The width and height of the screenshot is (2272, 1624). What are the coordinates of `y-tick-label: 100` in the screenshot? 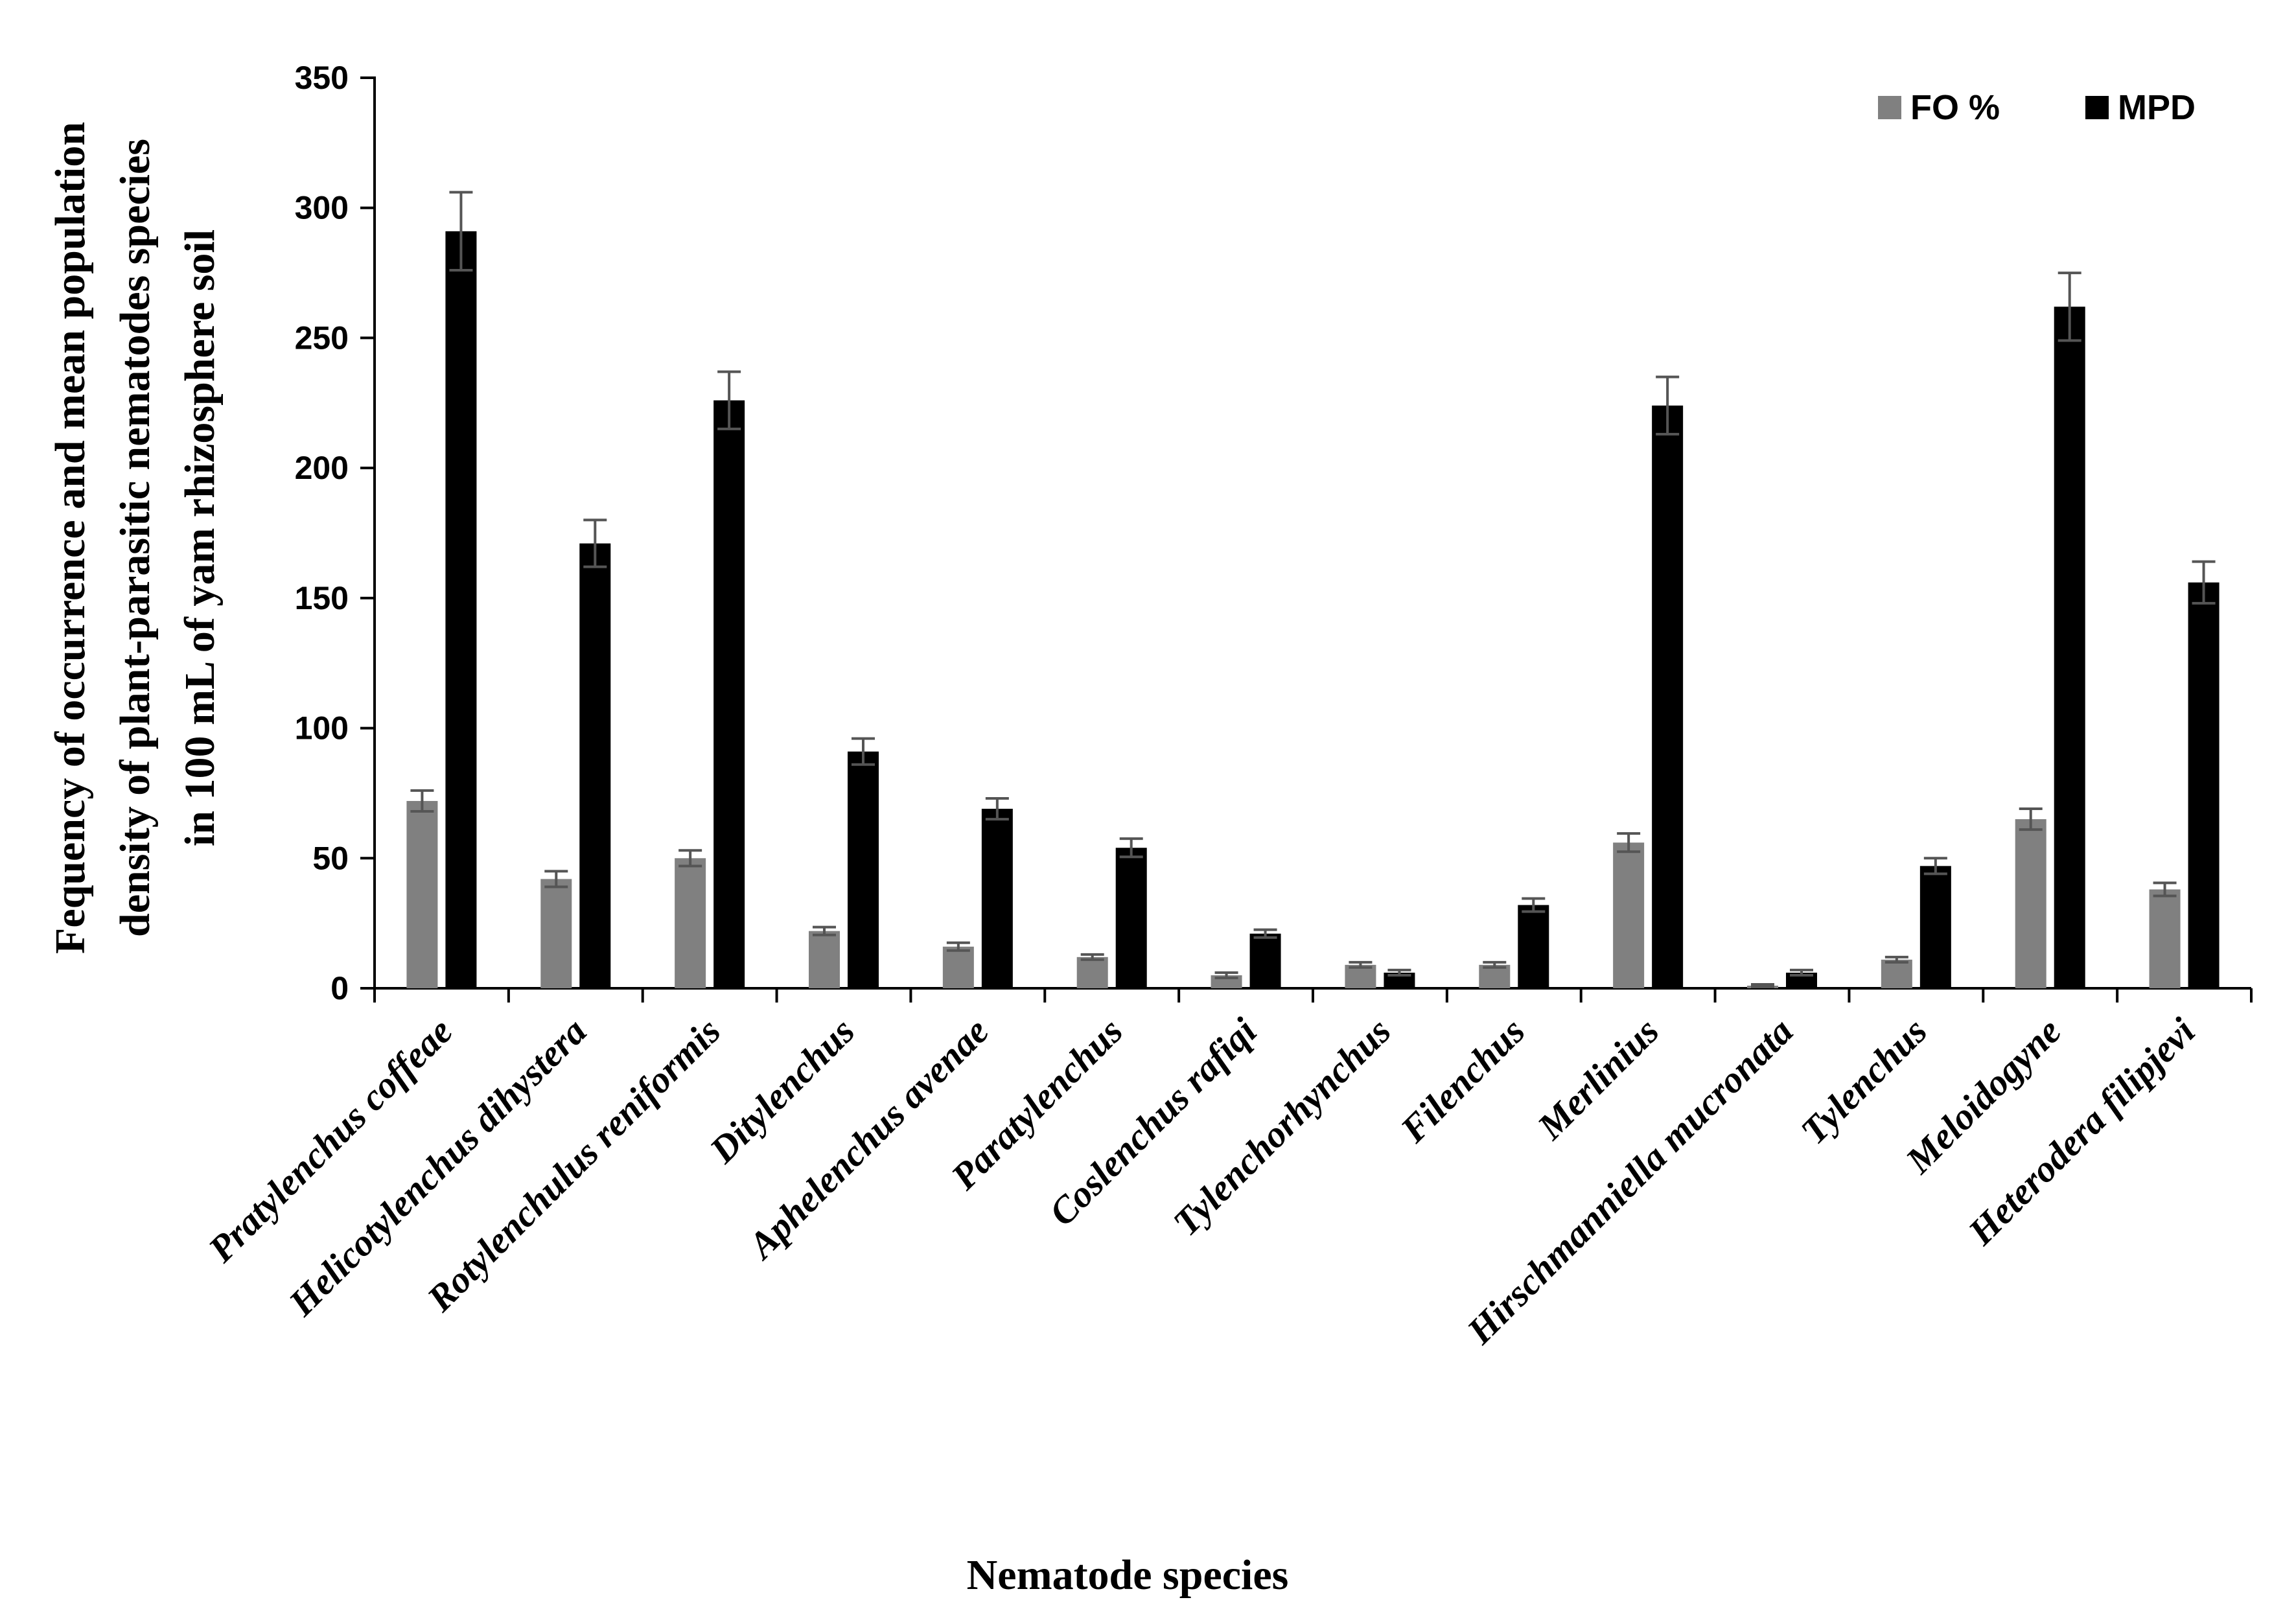 It's located at (322, 728).